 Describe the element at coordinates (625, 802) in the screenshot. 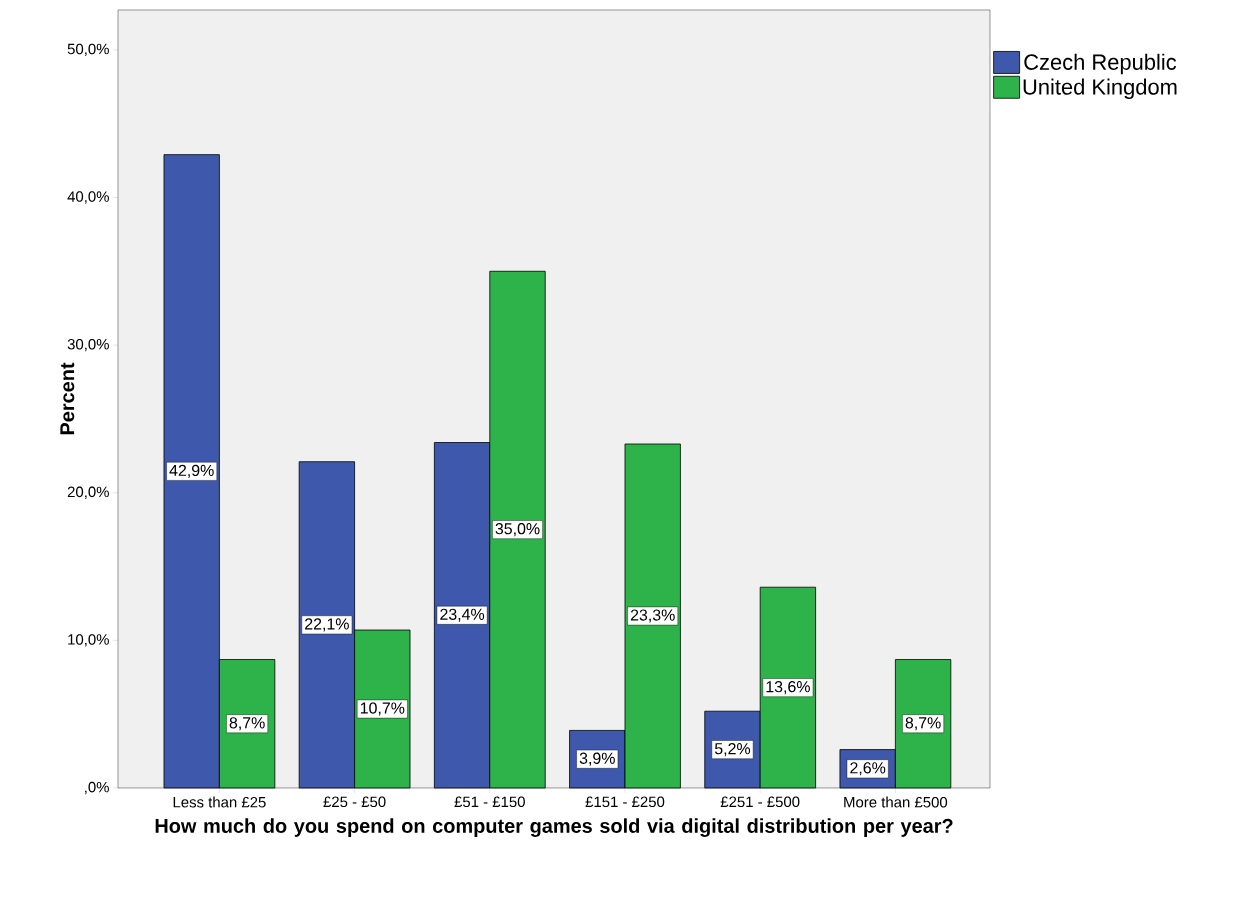

I see `x-tick-label: £151 - £250` at that location.